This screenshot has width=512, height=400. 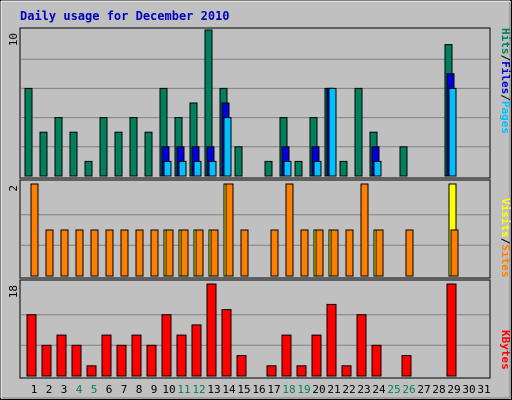 What do you see at coordinates (468, 389) in the screenshot?
I see `x-tick-label: 30` at bounding box center [468, 389].